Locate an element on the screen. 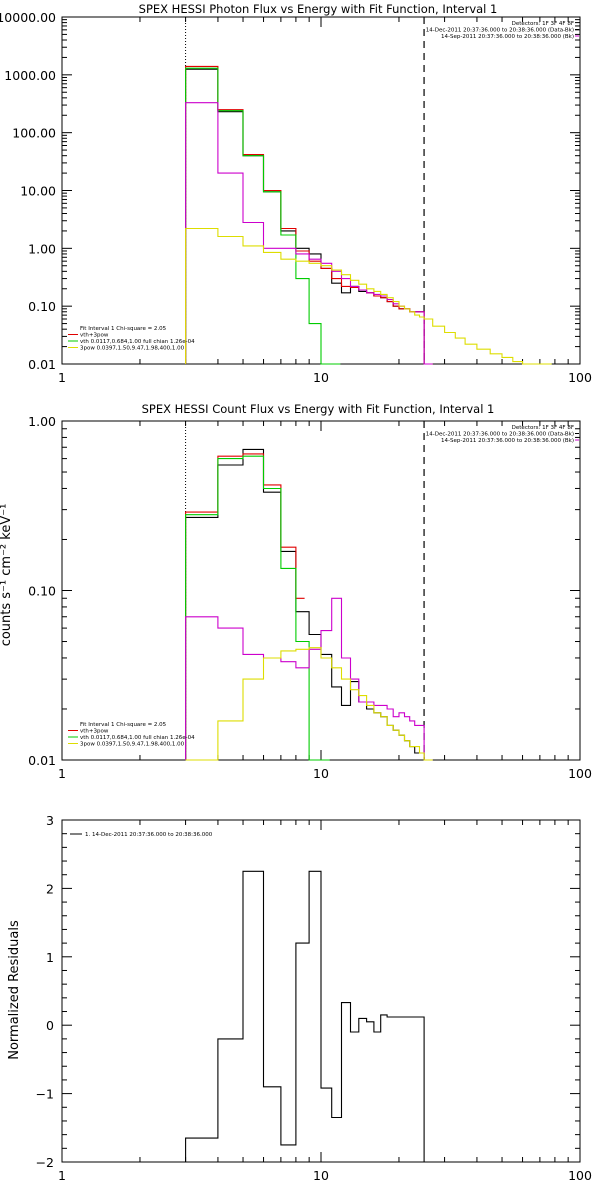 This screenshot has height=1200, width=600. y-tick-label: −2 is located at coordinates (45, 1162).